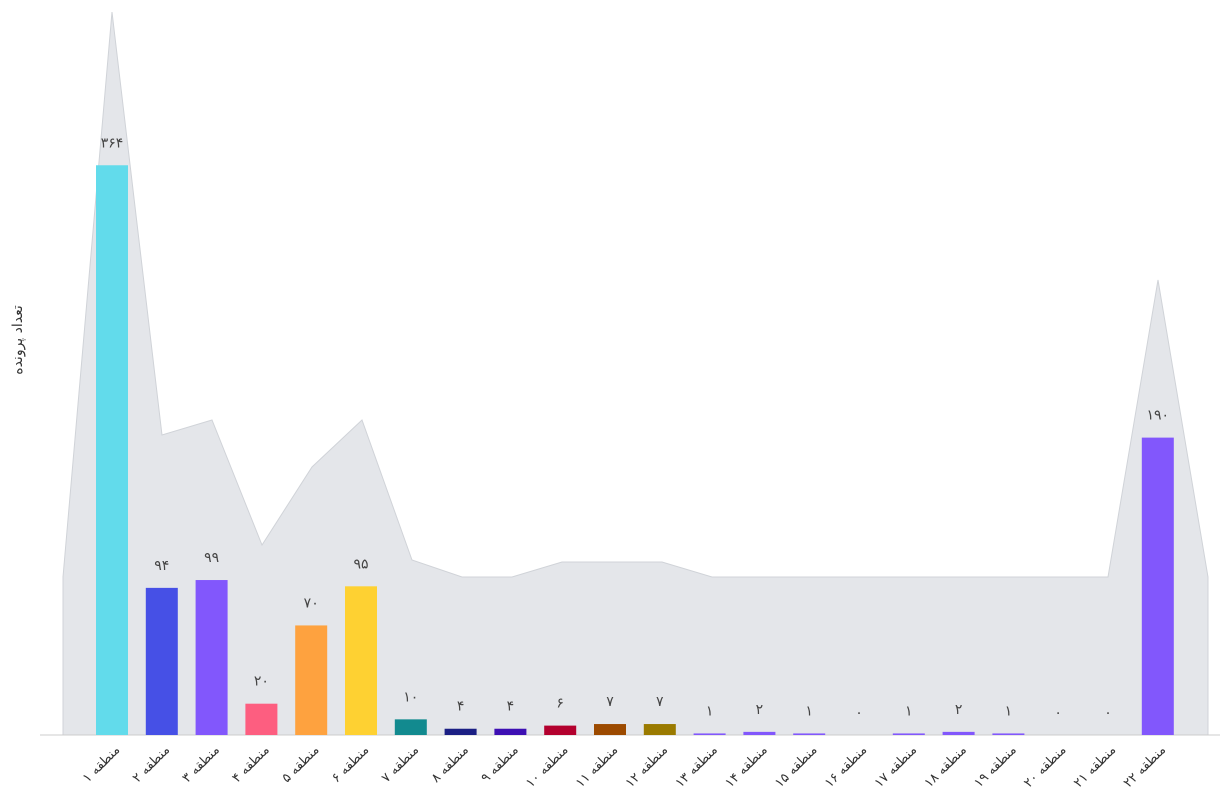 The width and height of the screenshot is (1220, 807). What do you see at coordinates (1158, 416) in the screenshot?
I see `value-label: ۱۹۰` at bounding box center [1158, 416].